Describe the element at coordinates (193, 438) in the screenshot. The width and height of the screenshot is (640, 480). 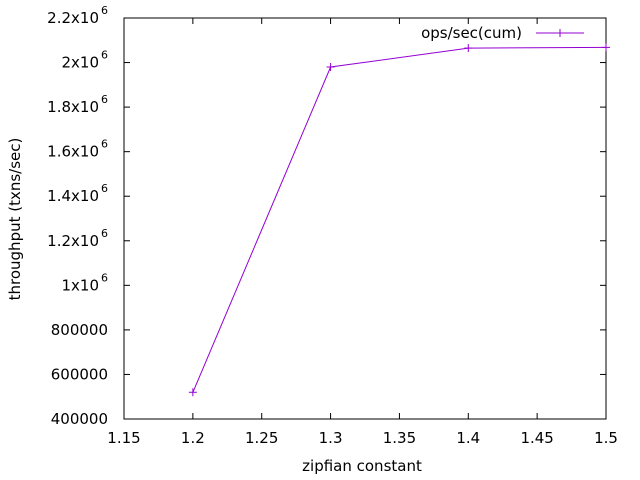
I see `x-tick-label: 1.2` at that location.